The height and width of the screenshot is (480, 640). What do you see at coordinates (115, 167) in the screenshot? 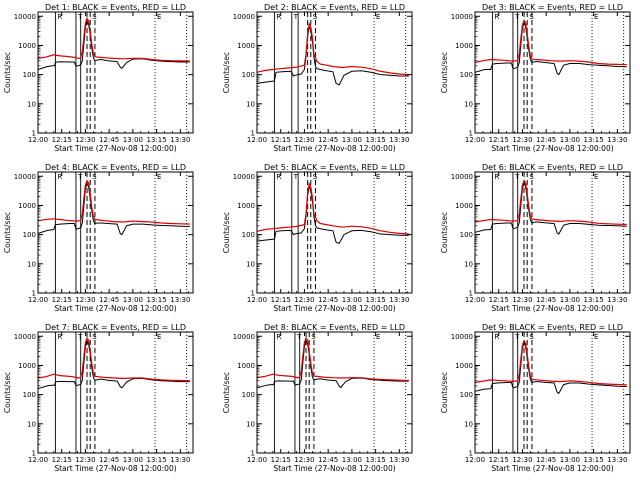
I see `chart-title: Det 4: BLACK = Events, RED = LLD` at bounding box center [115, 167].